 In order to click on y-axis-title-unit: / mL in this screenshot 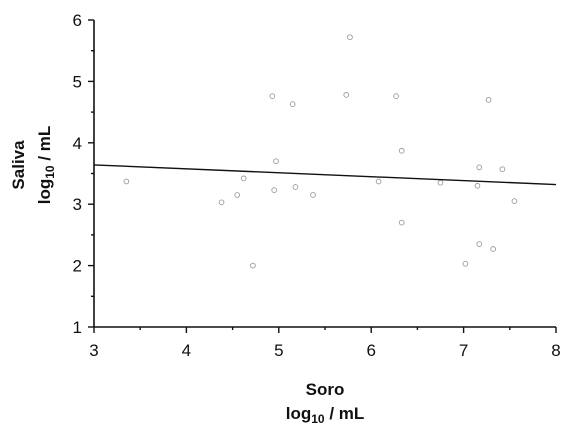, I will do `click(44, 146)`.